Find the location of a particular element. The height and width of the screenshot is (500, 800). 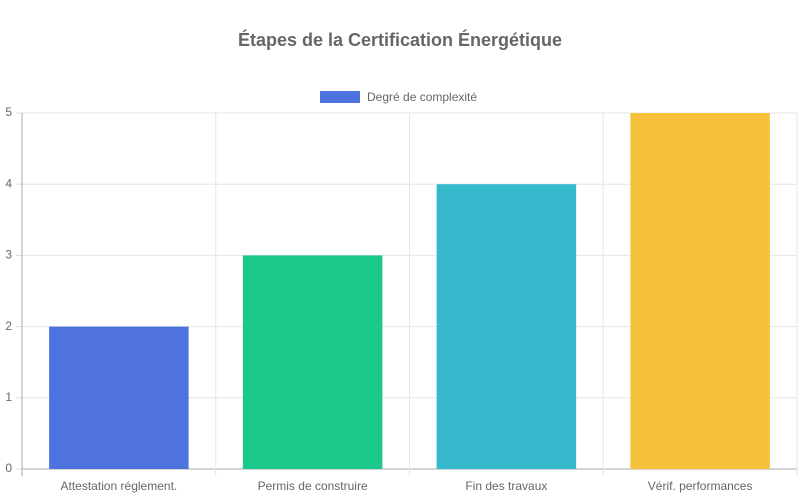

legend-label: Degré de complexité is located at coordinates (422, 97).